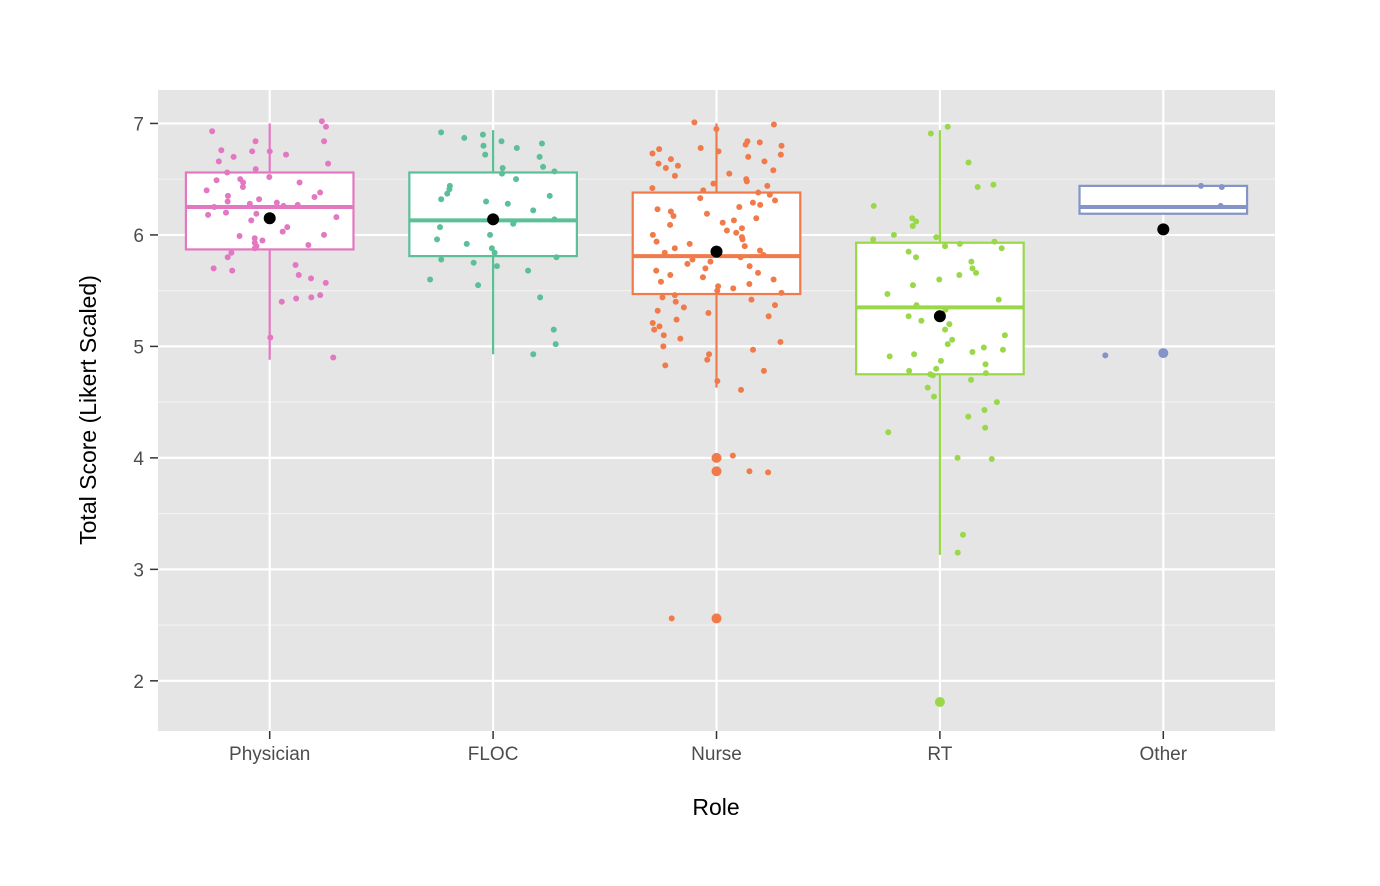 The image size is (1380, 886). What do you see at coordinates (138, 236) in the screenshot?
I see `y-tick-label: 6` at bounding box center [138, 236].